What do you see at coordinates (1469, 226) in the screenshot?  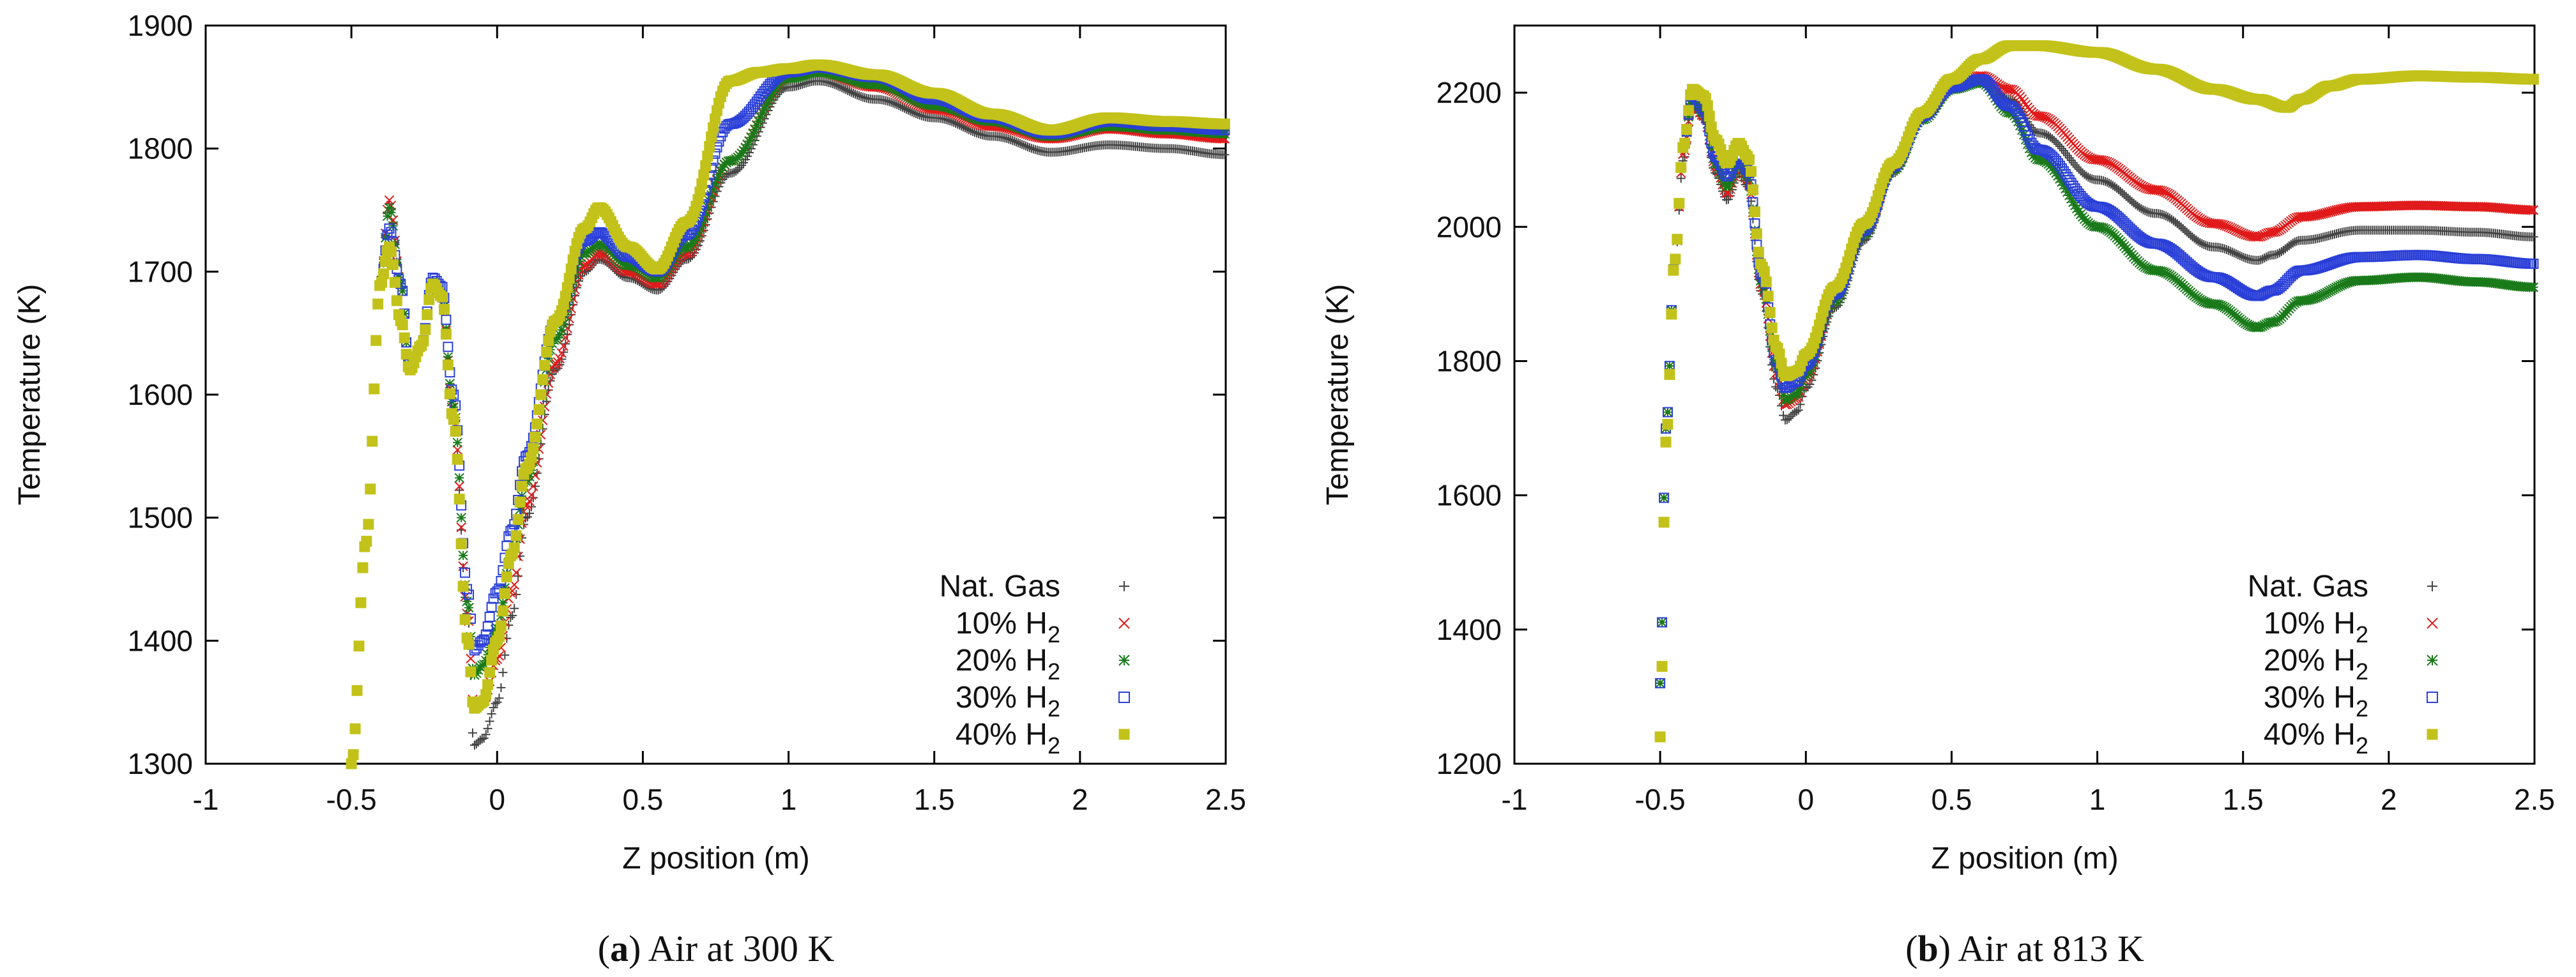 I see `y-tick-label: 2000` at bounding box center [1469, 226].